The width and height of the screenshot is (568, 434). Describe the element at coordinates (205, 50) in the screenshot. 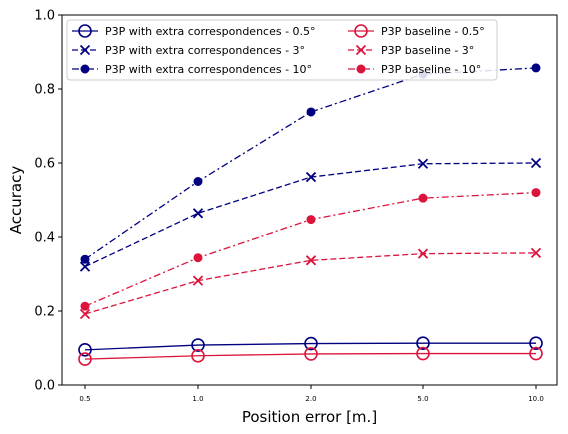

I see `legend-label: P3P with extra correspondences - 3°` at that location.